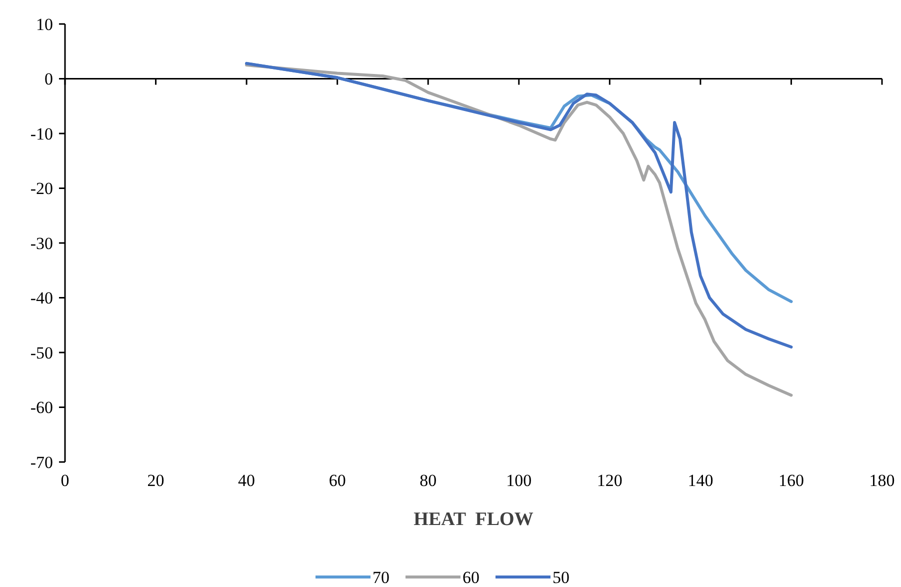 The height and width of the screenshot is (587, 901). I want to click on x-tick-label: 0, so click(65, 480).